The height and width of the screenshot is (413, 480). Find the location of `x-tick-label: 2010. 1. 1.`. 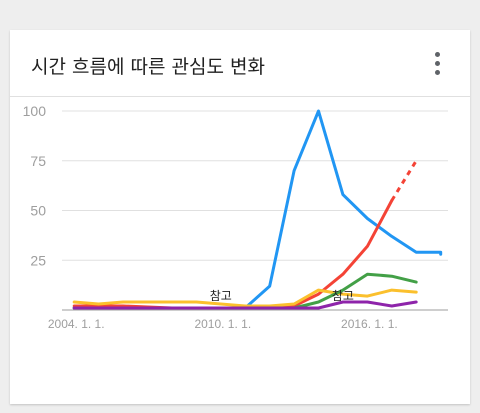

x-tick-label: 2010. 1. 1. is located at coordinates (222, 324).